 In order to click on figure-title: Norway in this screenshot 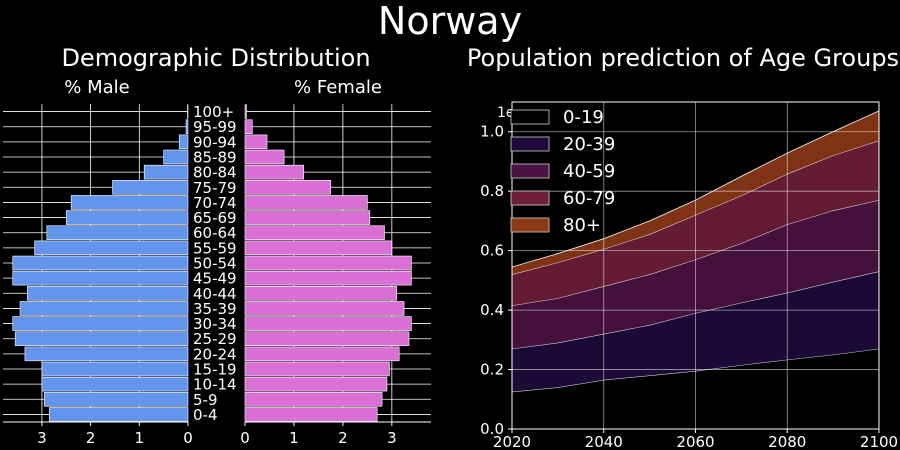, I will do `click(450, 21)`.